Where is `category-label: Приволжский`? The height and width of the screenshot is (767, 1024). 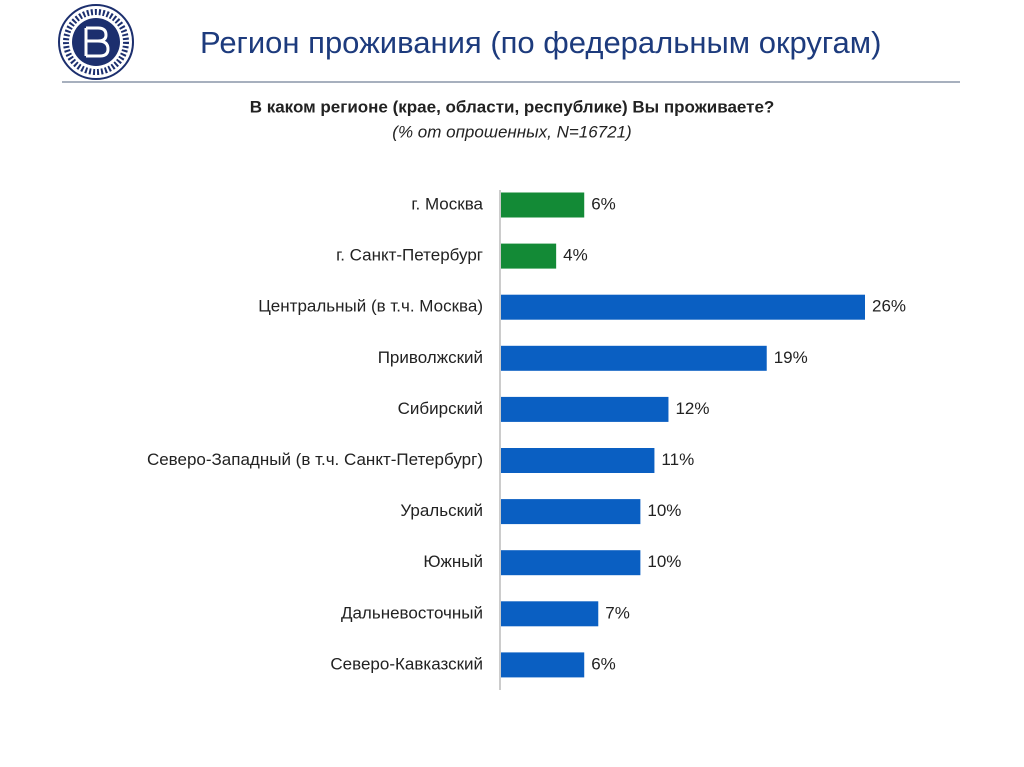
category-label: Приволжский is located at coordinates (430, 357).